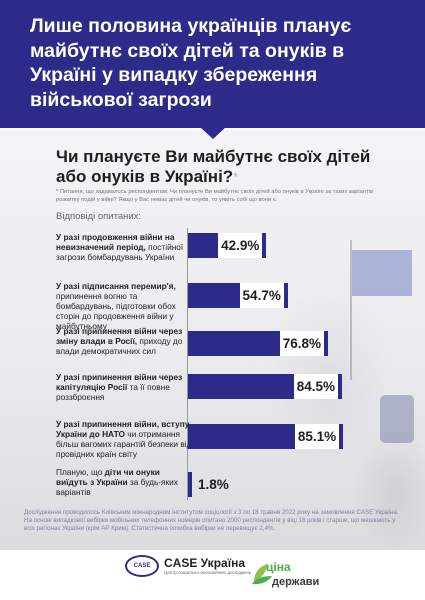 This screenshot has width=425, height=600. I want to click on derzhavy-word: держави, so click(296, 582).